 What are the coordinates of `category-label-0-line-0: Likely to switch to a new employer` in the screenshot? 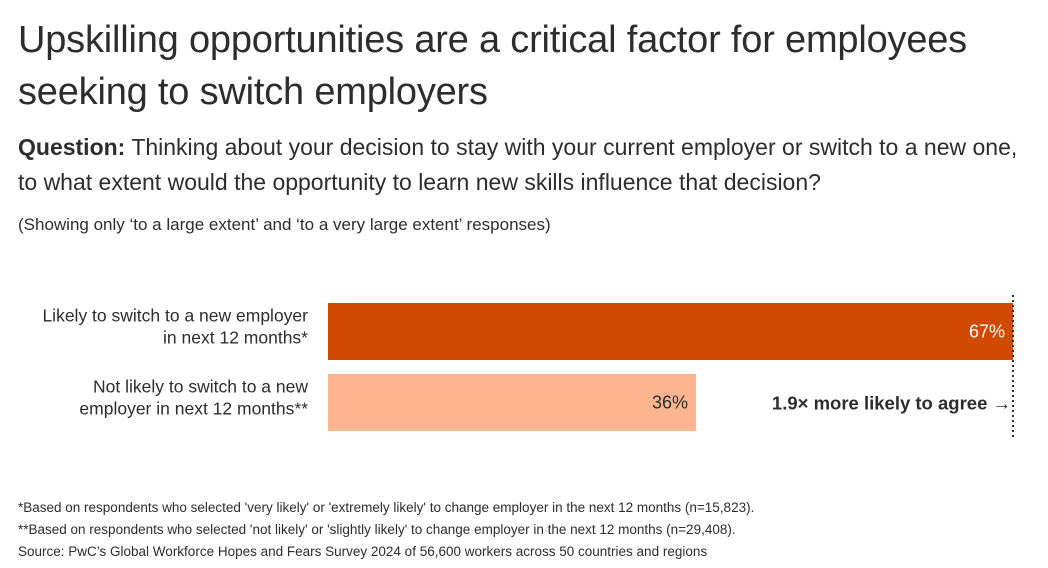 It's located at (175, 316).